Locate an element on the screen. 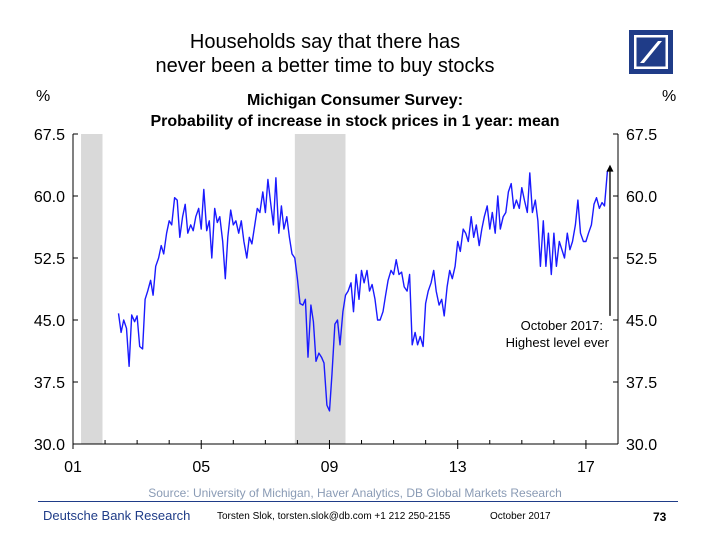  annotation-text: Highest level ever is located at coordinates (558, 342).